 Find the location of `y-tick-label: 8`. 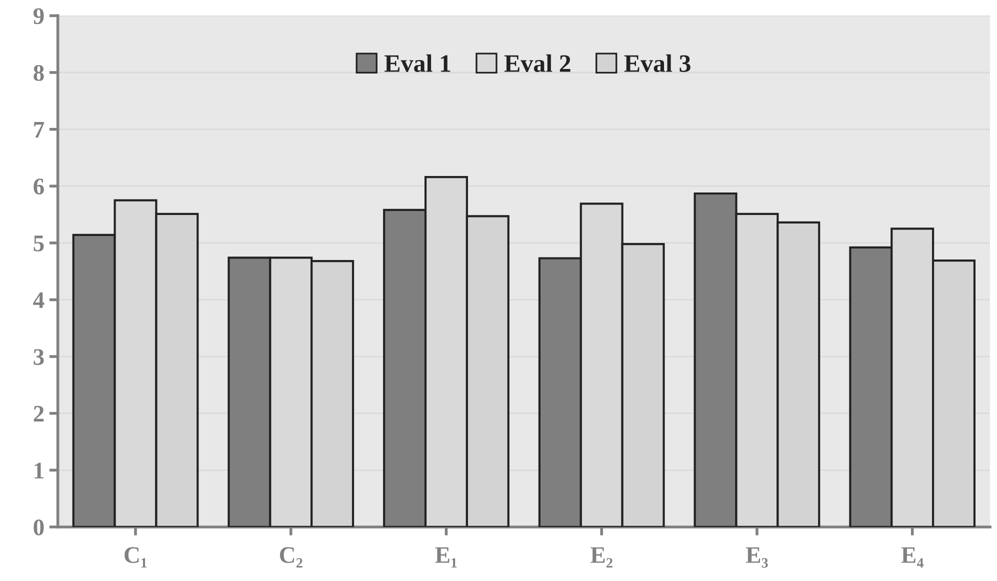

y-tick-label: 8 is located at coordinates (39, 72).